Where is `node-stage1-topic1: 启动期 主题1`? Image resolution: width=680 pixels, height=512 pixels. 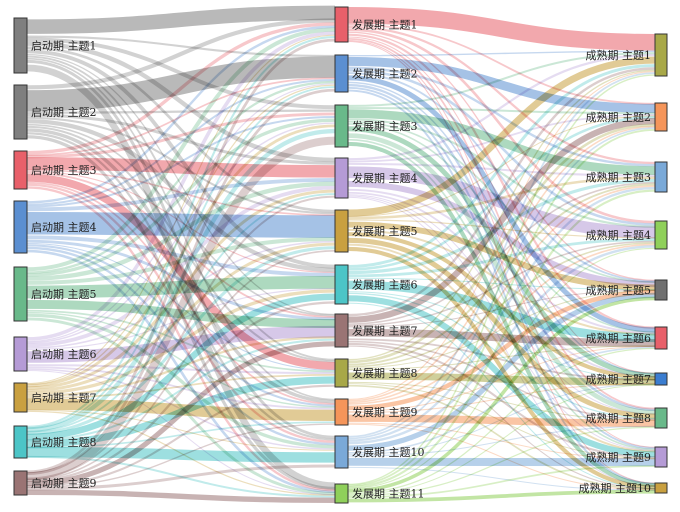
node-stage1-topic1: 启动期 主题1 is located at coordinates (55, 45).